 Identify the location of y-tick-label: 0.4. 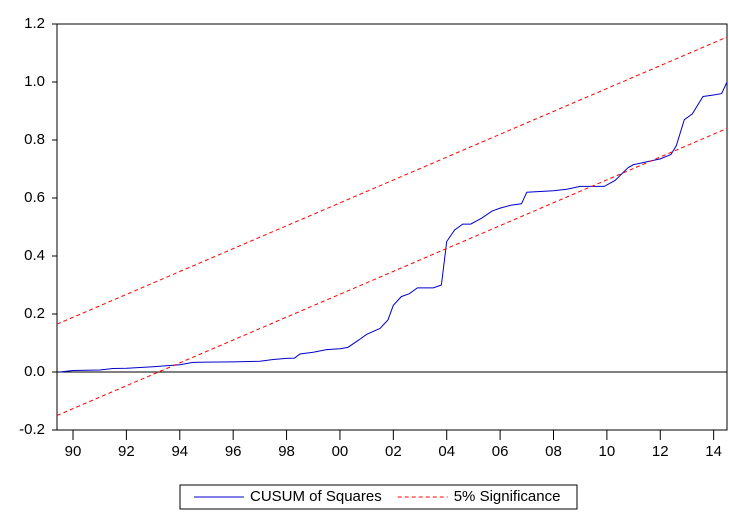
(34, 255).